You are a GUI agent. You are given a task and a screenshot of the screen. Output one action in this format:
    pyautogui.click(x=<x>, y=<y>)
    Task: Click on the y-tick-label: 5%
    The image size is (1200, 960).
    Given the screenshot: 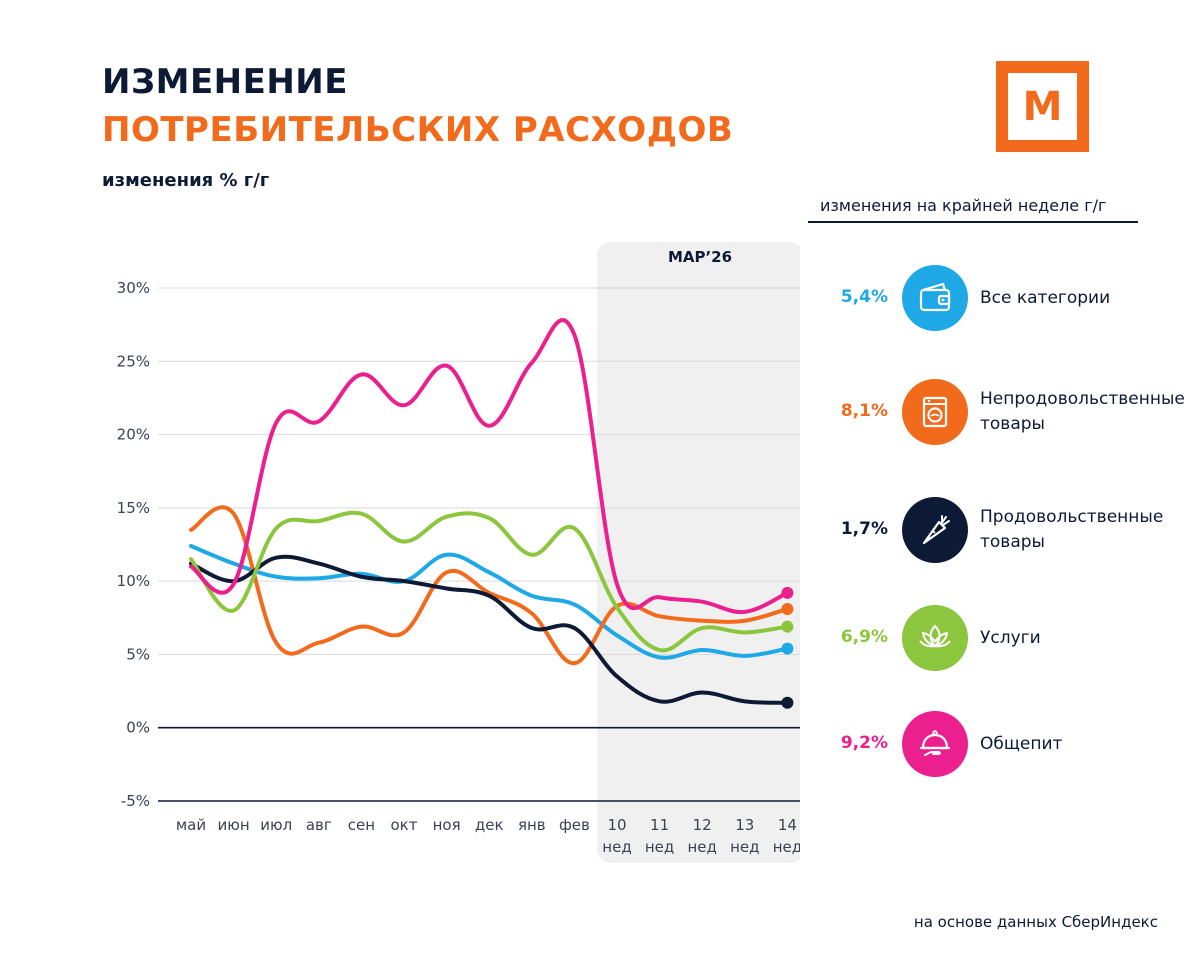 What is the action you would take?
    pyautogui.click(x=138, y=654)
    